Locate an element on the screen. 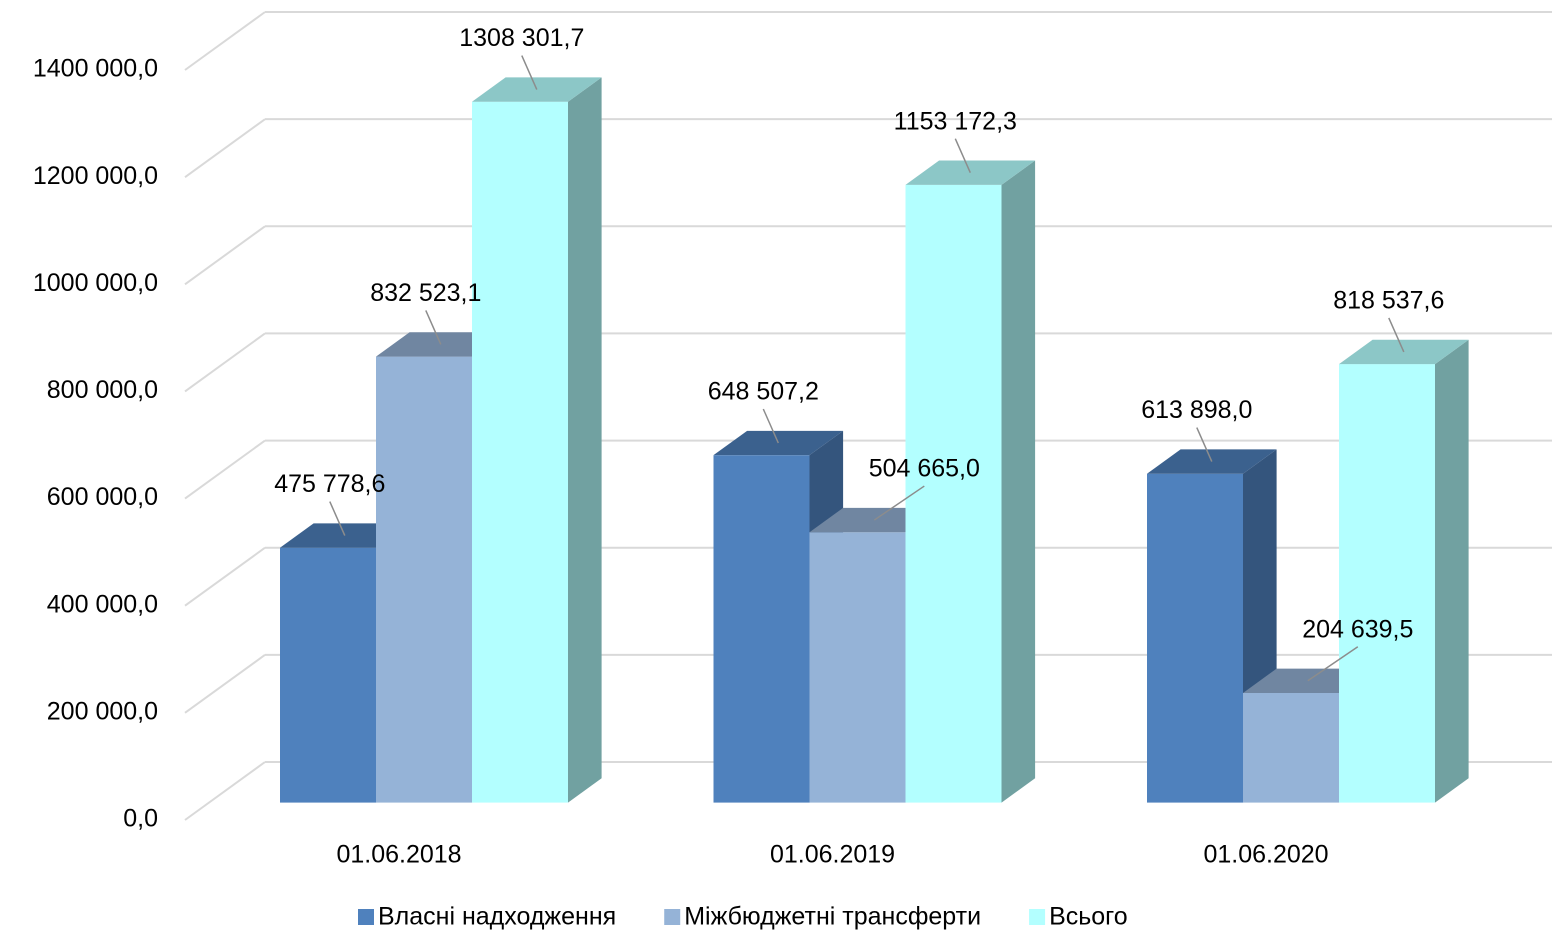 The image size is (1552, 935). data-label: 1308 301,7 is located at coordinates (521, 38).